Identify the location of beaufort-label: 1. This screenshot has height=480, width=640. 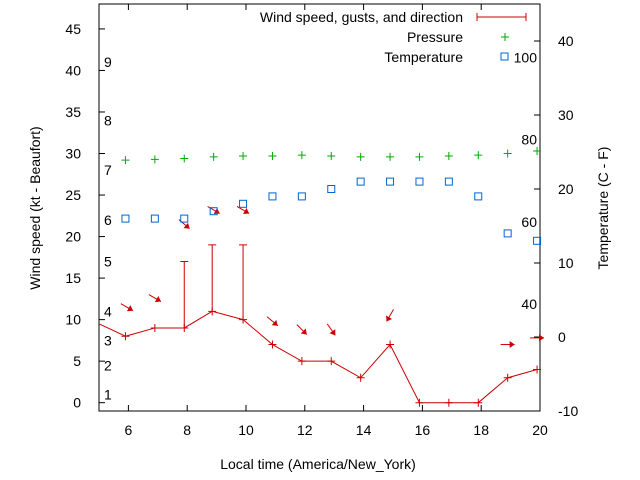
(108, 394).